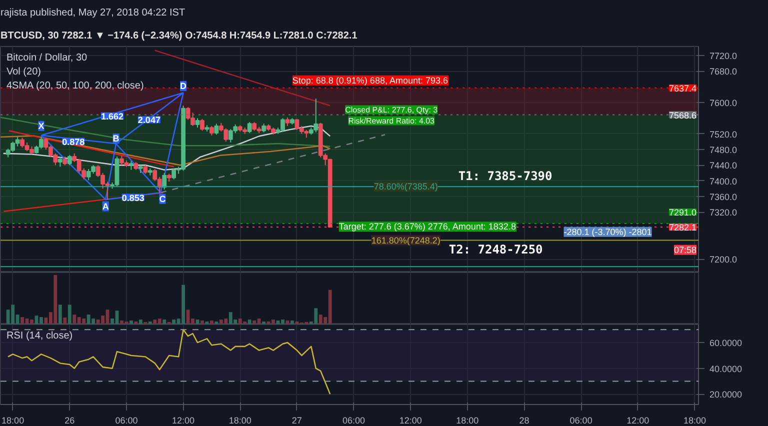 The height and width of the screenshot is (426, 768). Describe the element at coordinates (682, 115) in the screenshot. I see `ref-line-label: 7568.6` at that location.